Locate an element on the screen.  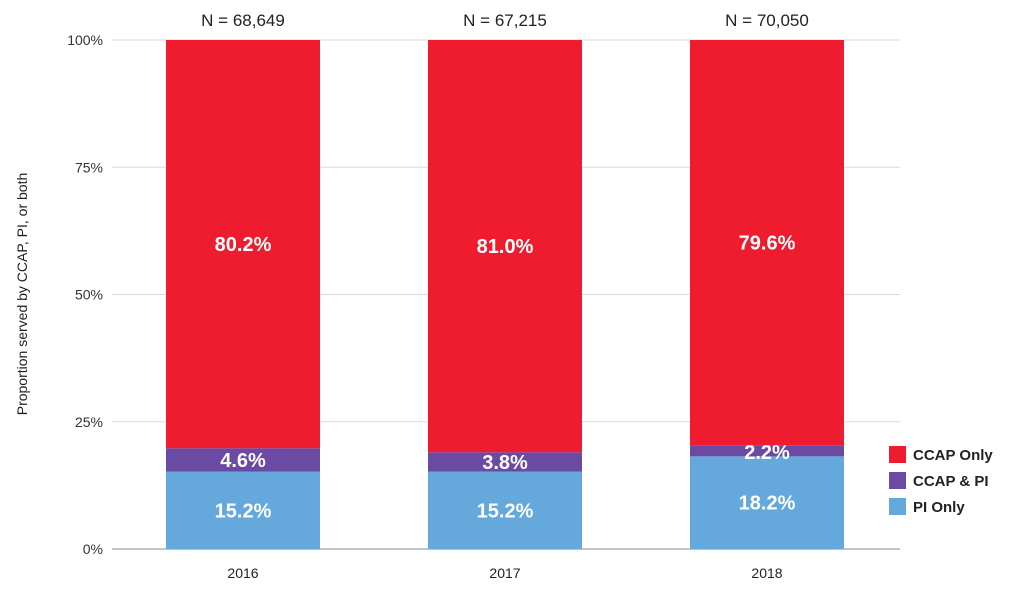
data-label: 81.0% is located at coordinates (505, 247).